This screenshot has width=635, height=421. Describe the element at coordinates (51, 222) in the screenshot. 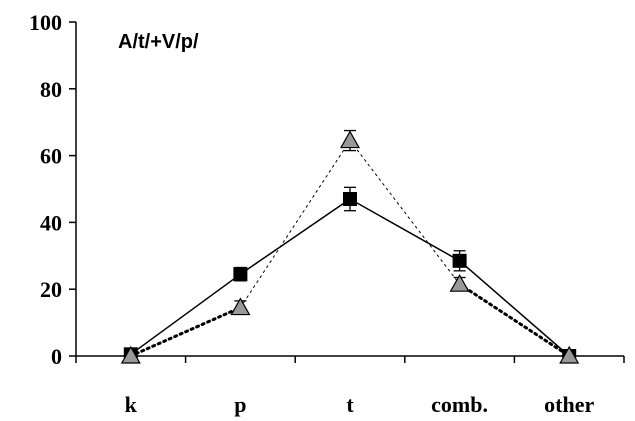

I see `y-tick-label: 40` at that location.